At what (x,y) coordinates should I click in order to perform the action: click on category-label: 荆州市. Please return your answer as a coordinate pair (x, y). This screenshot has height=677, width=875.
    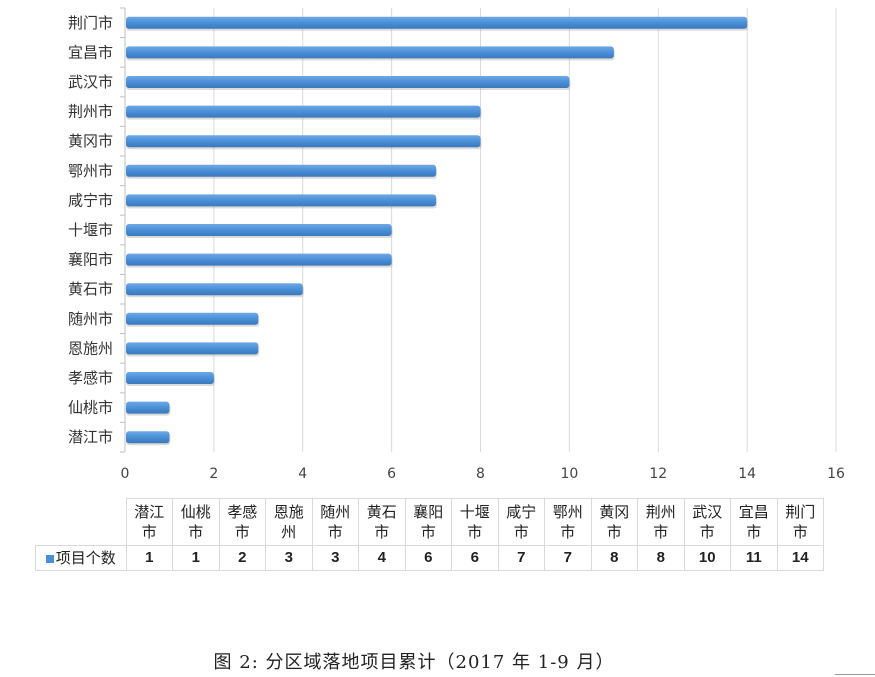
    Looking at the image, I should click on (90, 112).